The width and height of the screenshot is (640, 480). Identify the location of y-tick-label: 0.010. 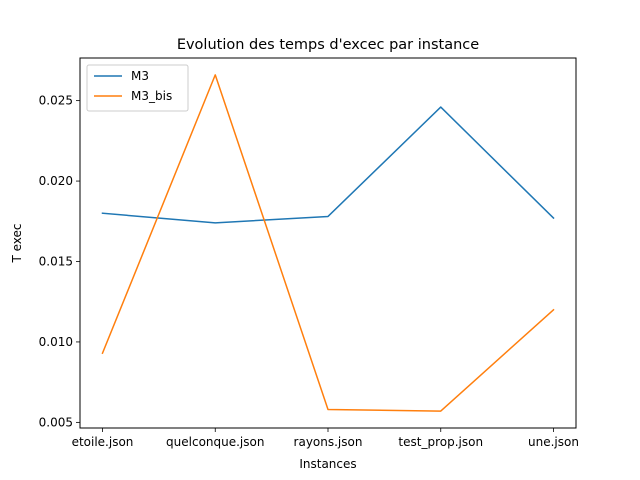
(56, 342).